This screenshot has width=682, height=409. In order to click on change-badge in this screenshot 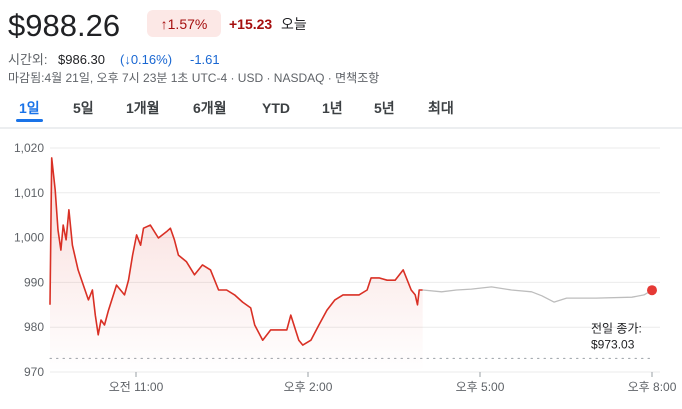, I will do `click(184, 23)`.